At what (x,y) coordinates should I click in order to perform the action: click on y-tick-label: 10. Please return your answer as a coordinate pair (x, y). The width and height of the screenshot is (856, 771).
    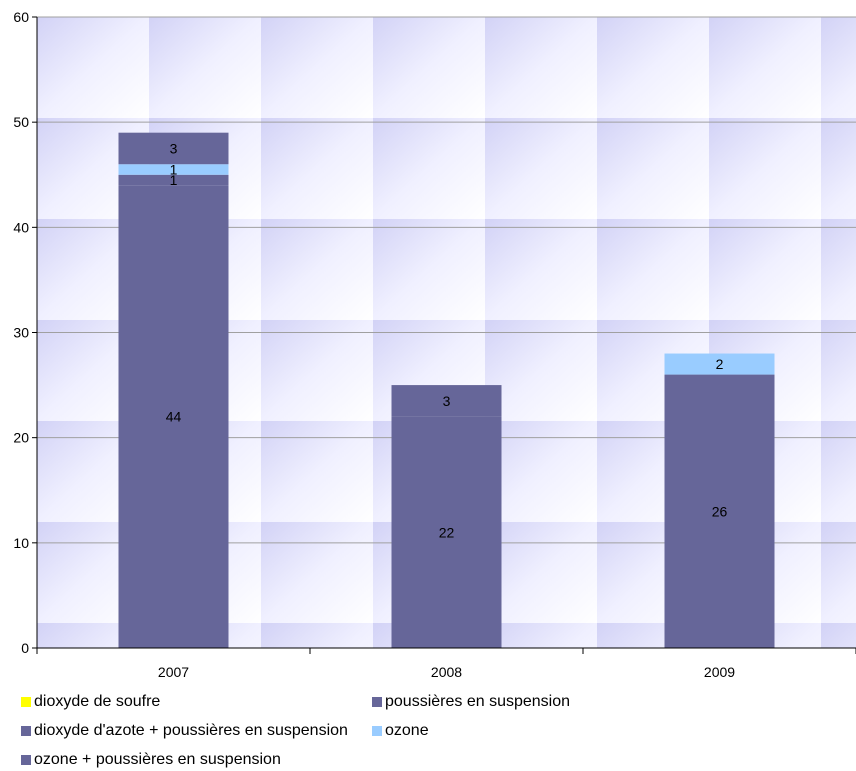
    Looking at the image, I should click on (21, 543).